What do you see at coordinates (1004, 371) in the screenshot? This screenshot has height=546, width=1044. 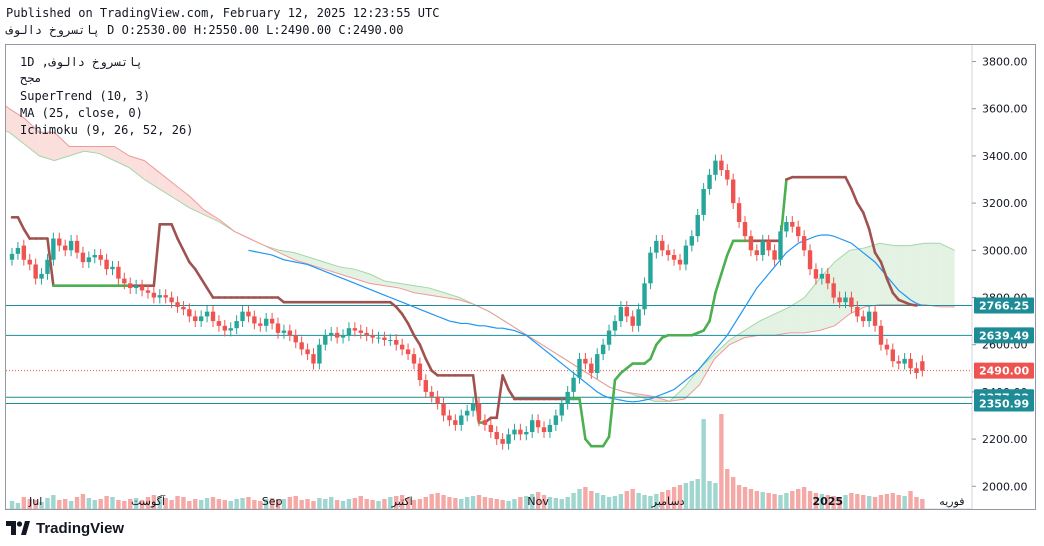 I see `price-level-label: 2490.00` at bounding box center [1004, 371].